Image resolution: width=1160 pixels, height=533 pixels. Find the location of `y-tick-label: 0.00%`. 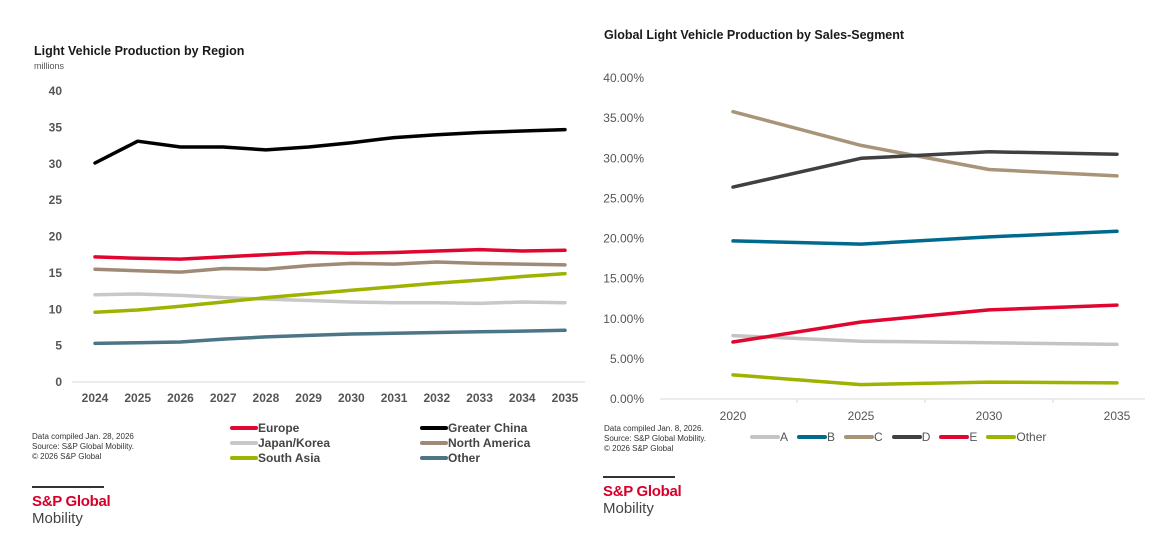

y-tick-label: 0.00% is located at coordinates (627, 399).